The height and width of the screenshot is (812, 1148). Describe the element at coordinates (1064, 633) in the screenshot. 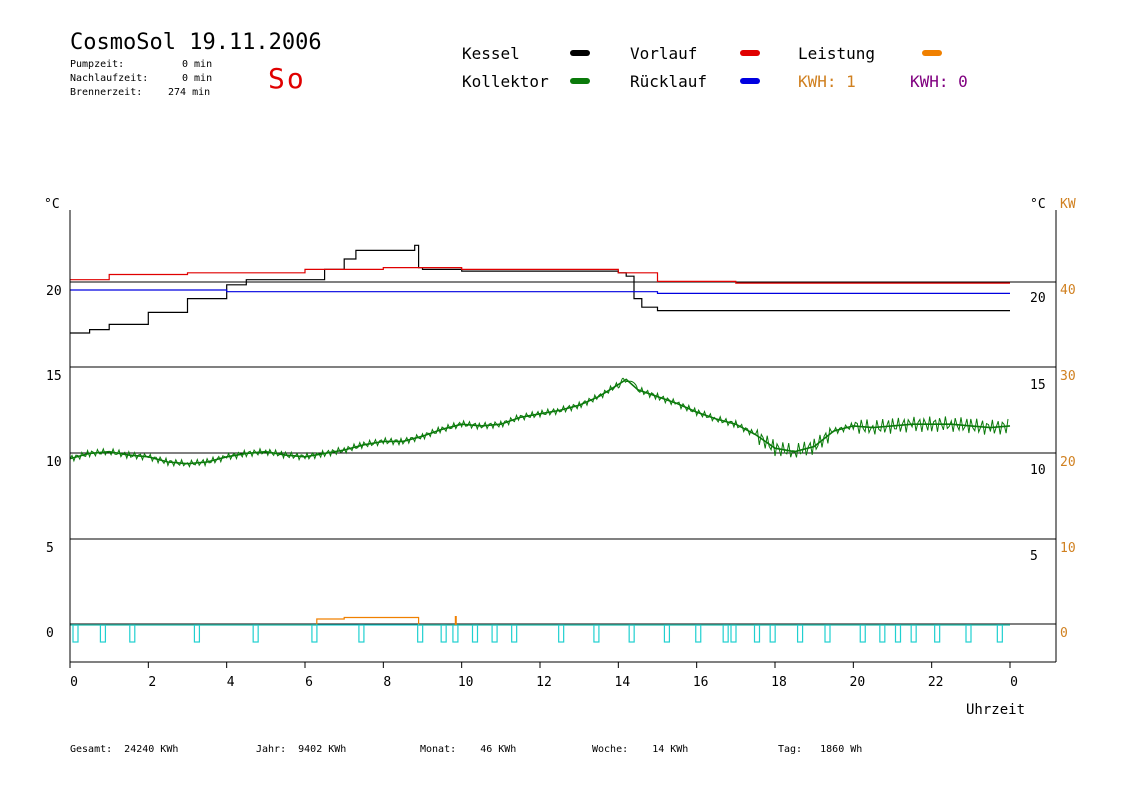

I see `y-right2-tick-4: 0` at that location.